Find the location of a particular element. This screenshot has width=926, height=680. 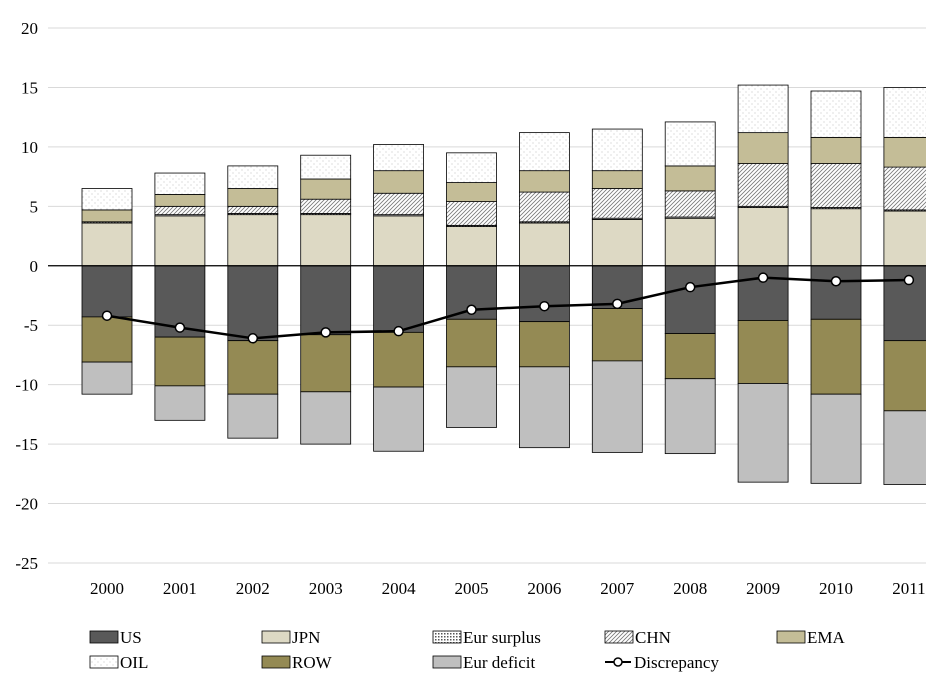

y-tick-label: -25 is located at coordinates (26, 563).